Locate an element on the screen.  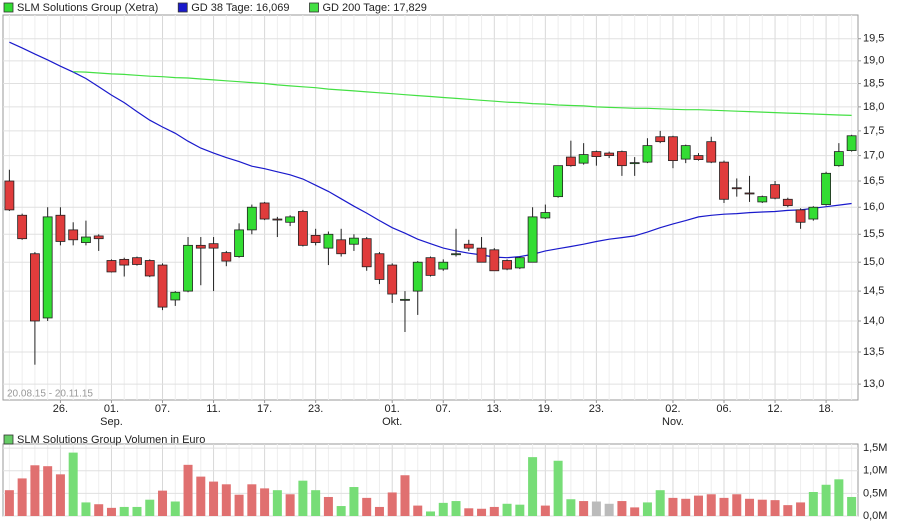
y-tick-label: 18,0 is located at coordinates (873, 107).